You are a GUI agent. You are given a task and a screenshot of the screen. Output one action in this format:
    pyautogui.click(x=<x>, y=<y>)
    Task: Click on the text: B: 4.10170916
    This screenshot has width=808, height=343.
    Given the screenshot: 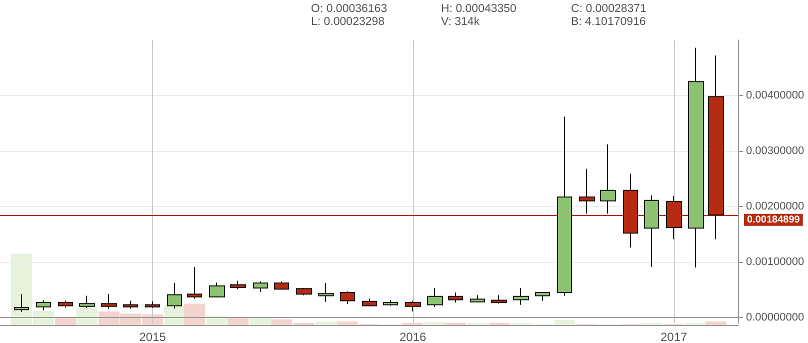 What is the action you would take?
    pyautogui.click(x=608, y=22)
    